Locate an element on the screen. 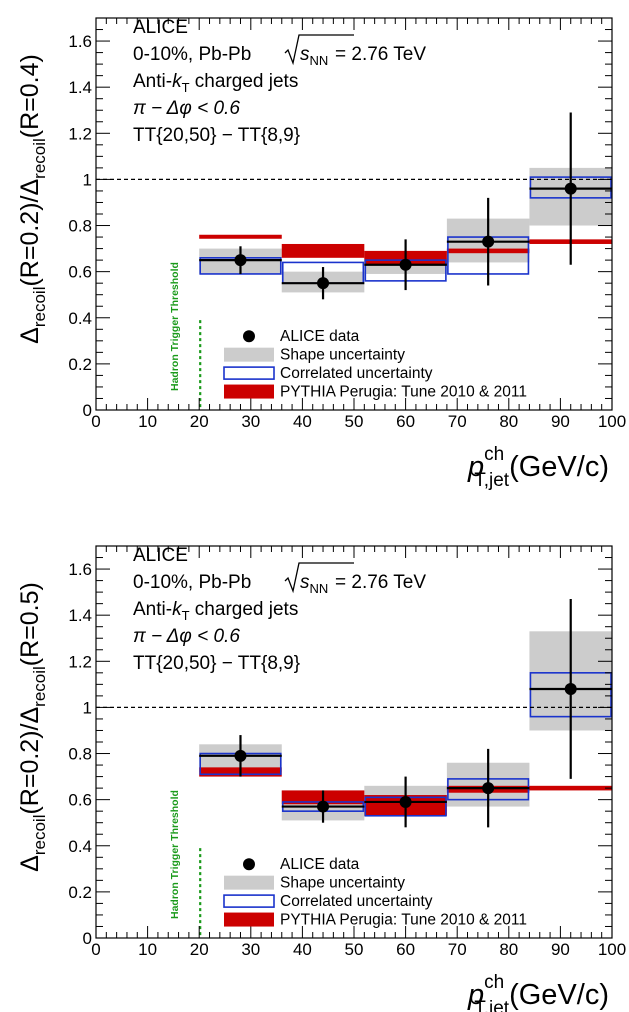 Image resolution: width=629 pixels, height=1012 pixels. y-tick-label: 0.8 is located at coordinates (80, 754).